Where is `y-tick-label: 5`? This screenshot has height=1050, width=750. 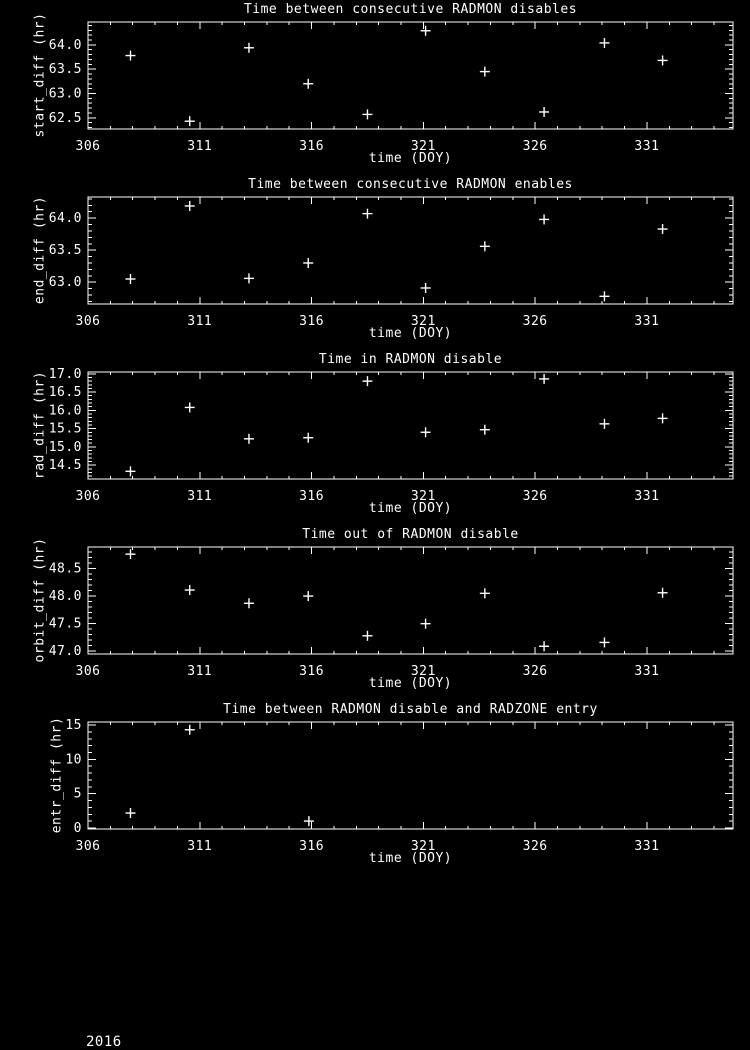 y-tick-label: 5 is located at coordinates (78, 794).